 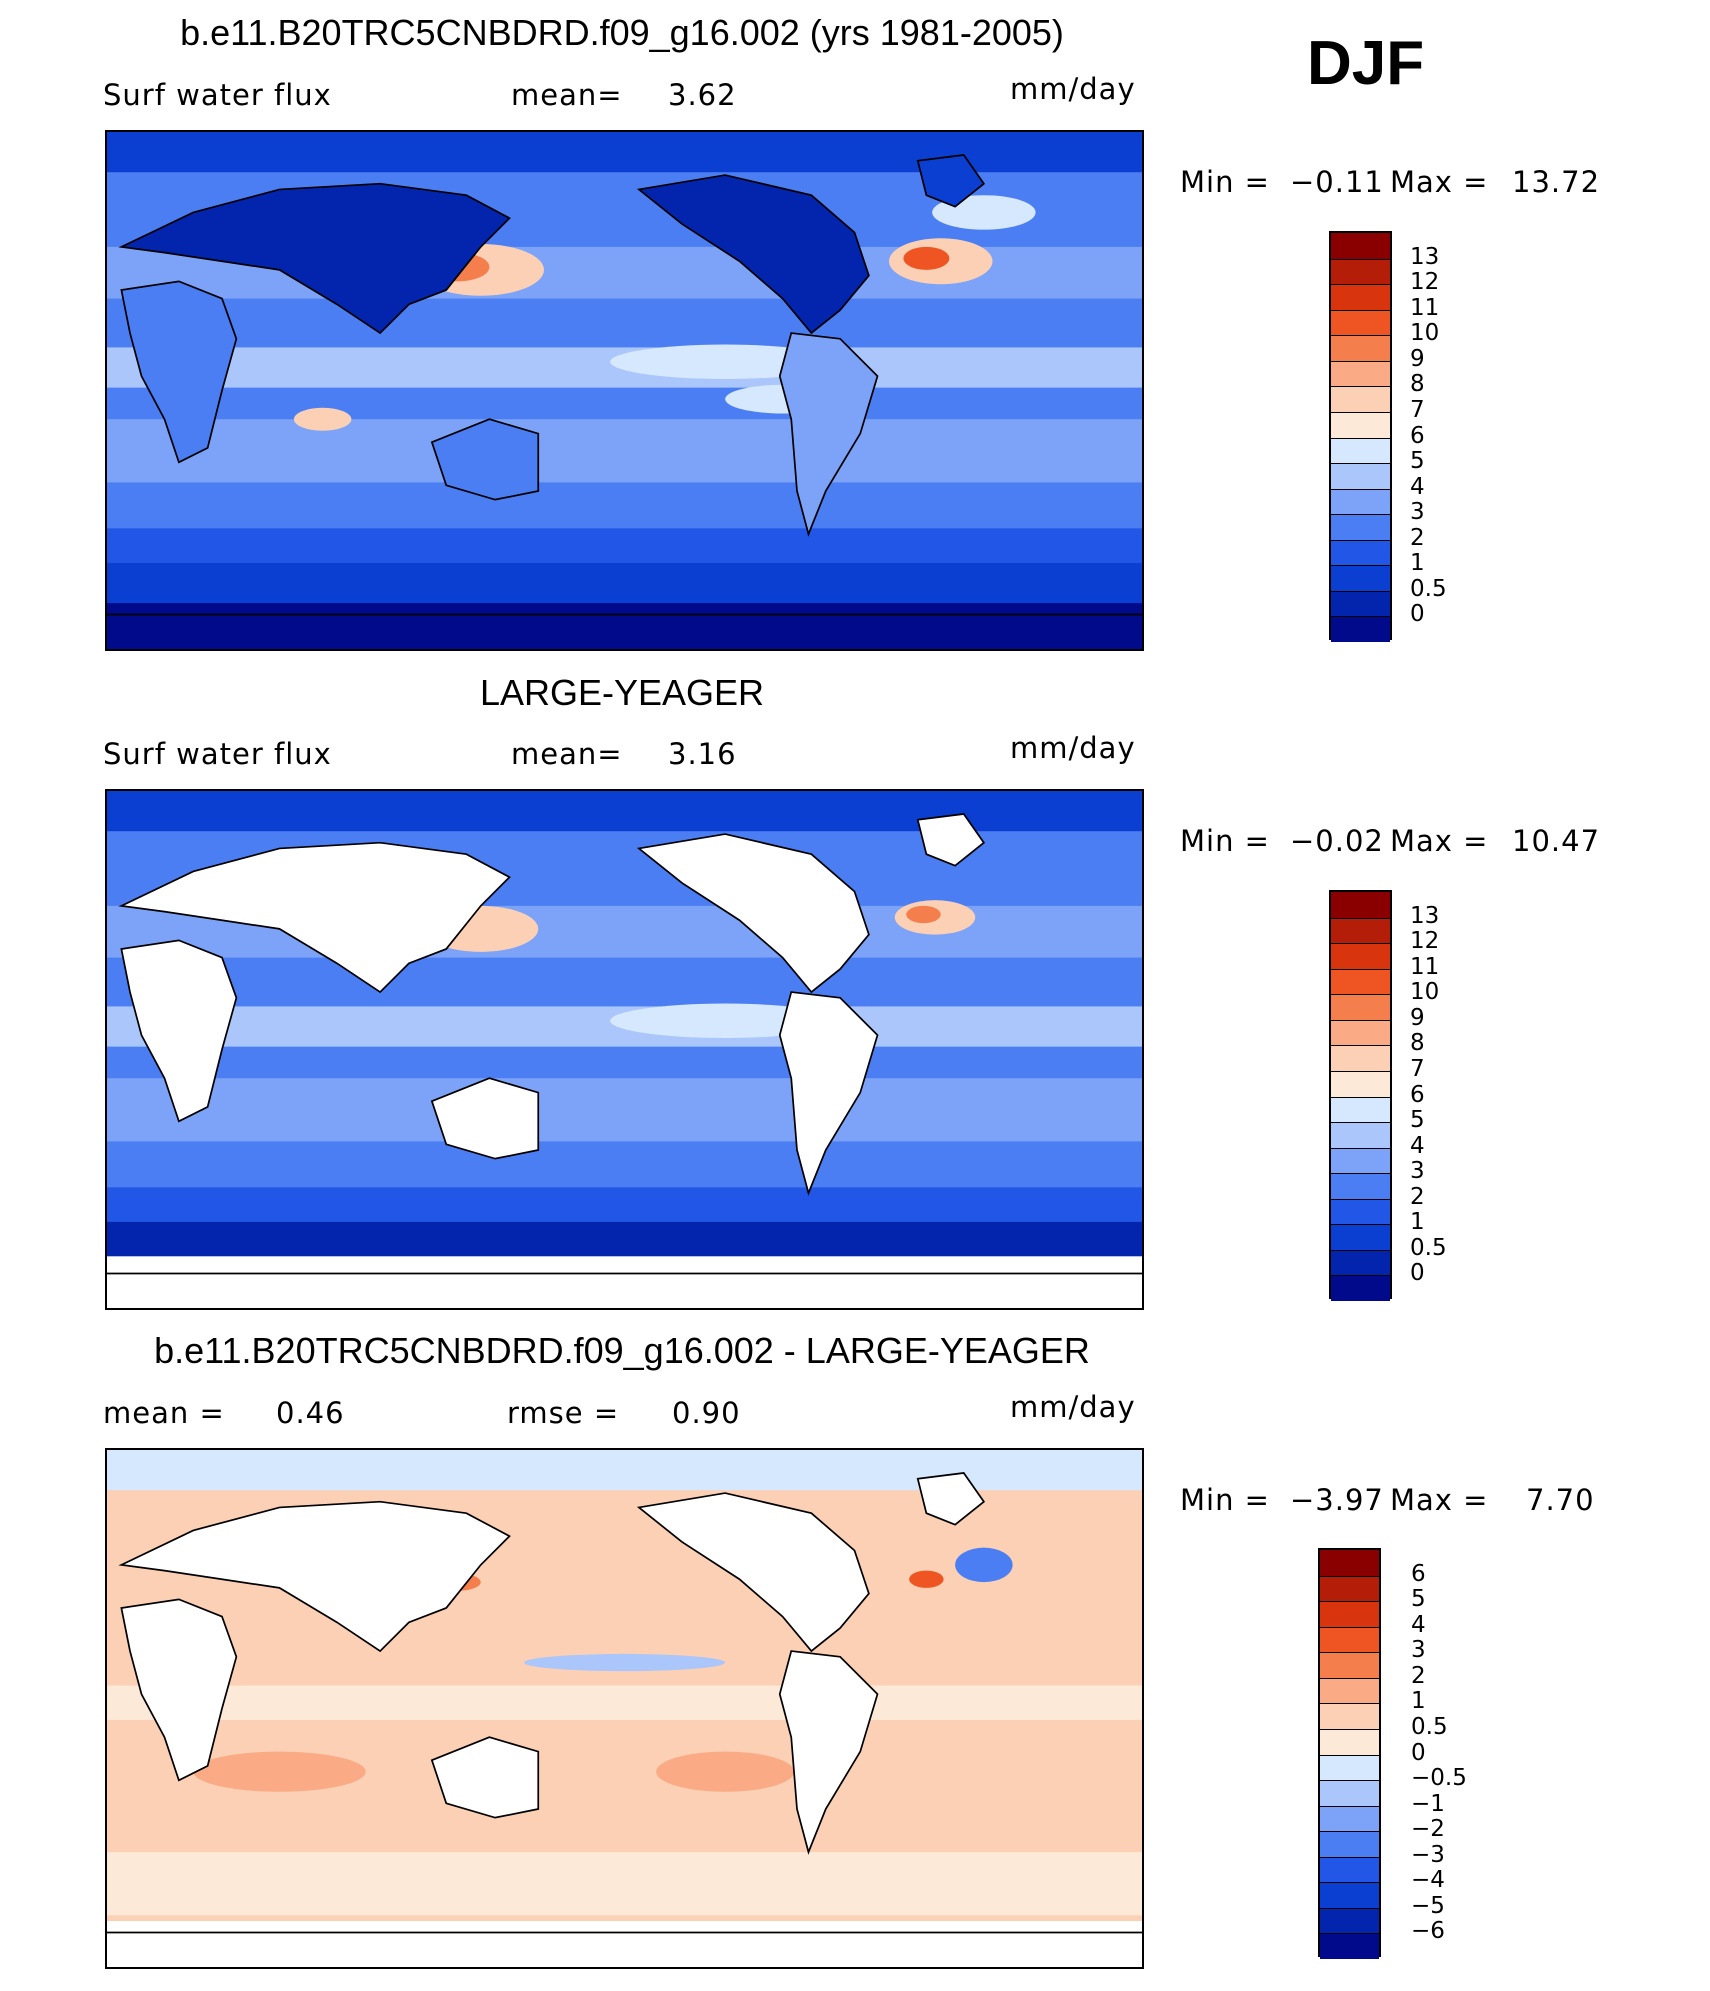 What do you see at coordinates (1560, 1500) in the screenshot?
I see `max-value: 7.70` at bounding box center [1560, 1500].